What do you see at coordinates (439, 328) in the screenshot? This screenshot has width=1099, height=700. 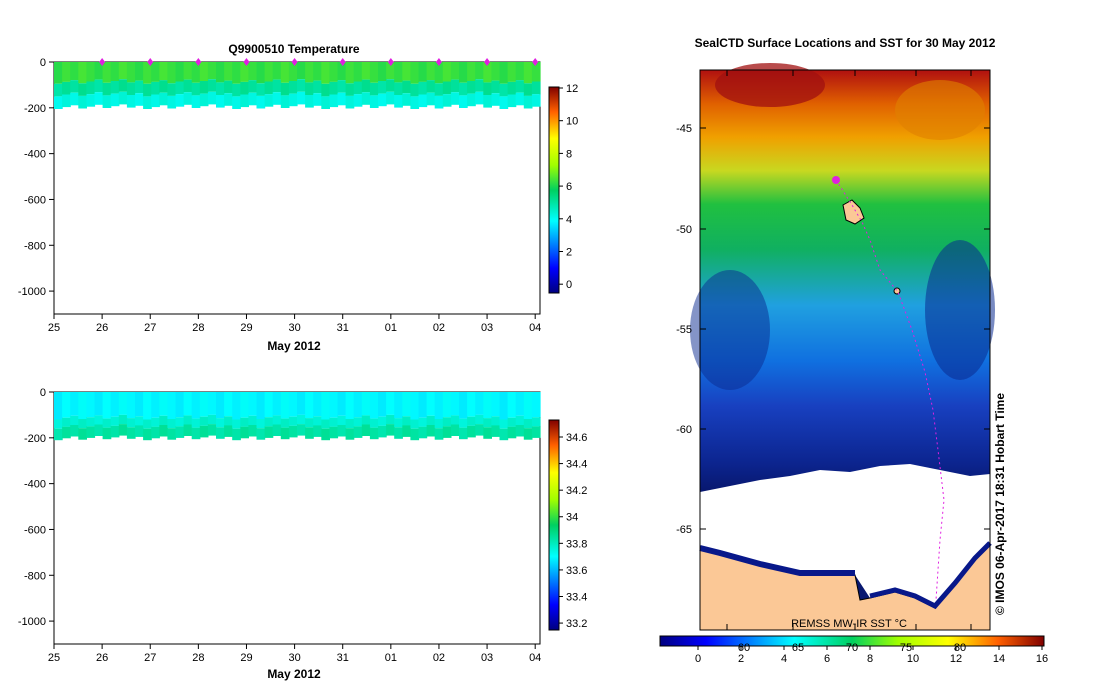 I see `x-tick-label: 02` at bounding box center [439, 328].